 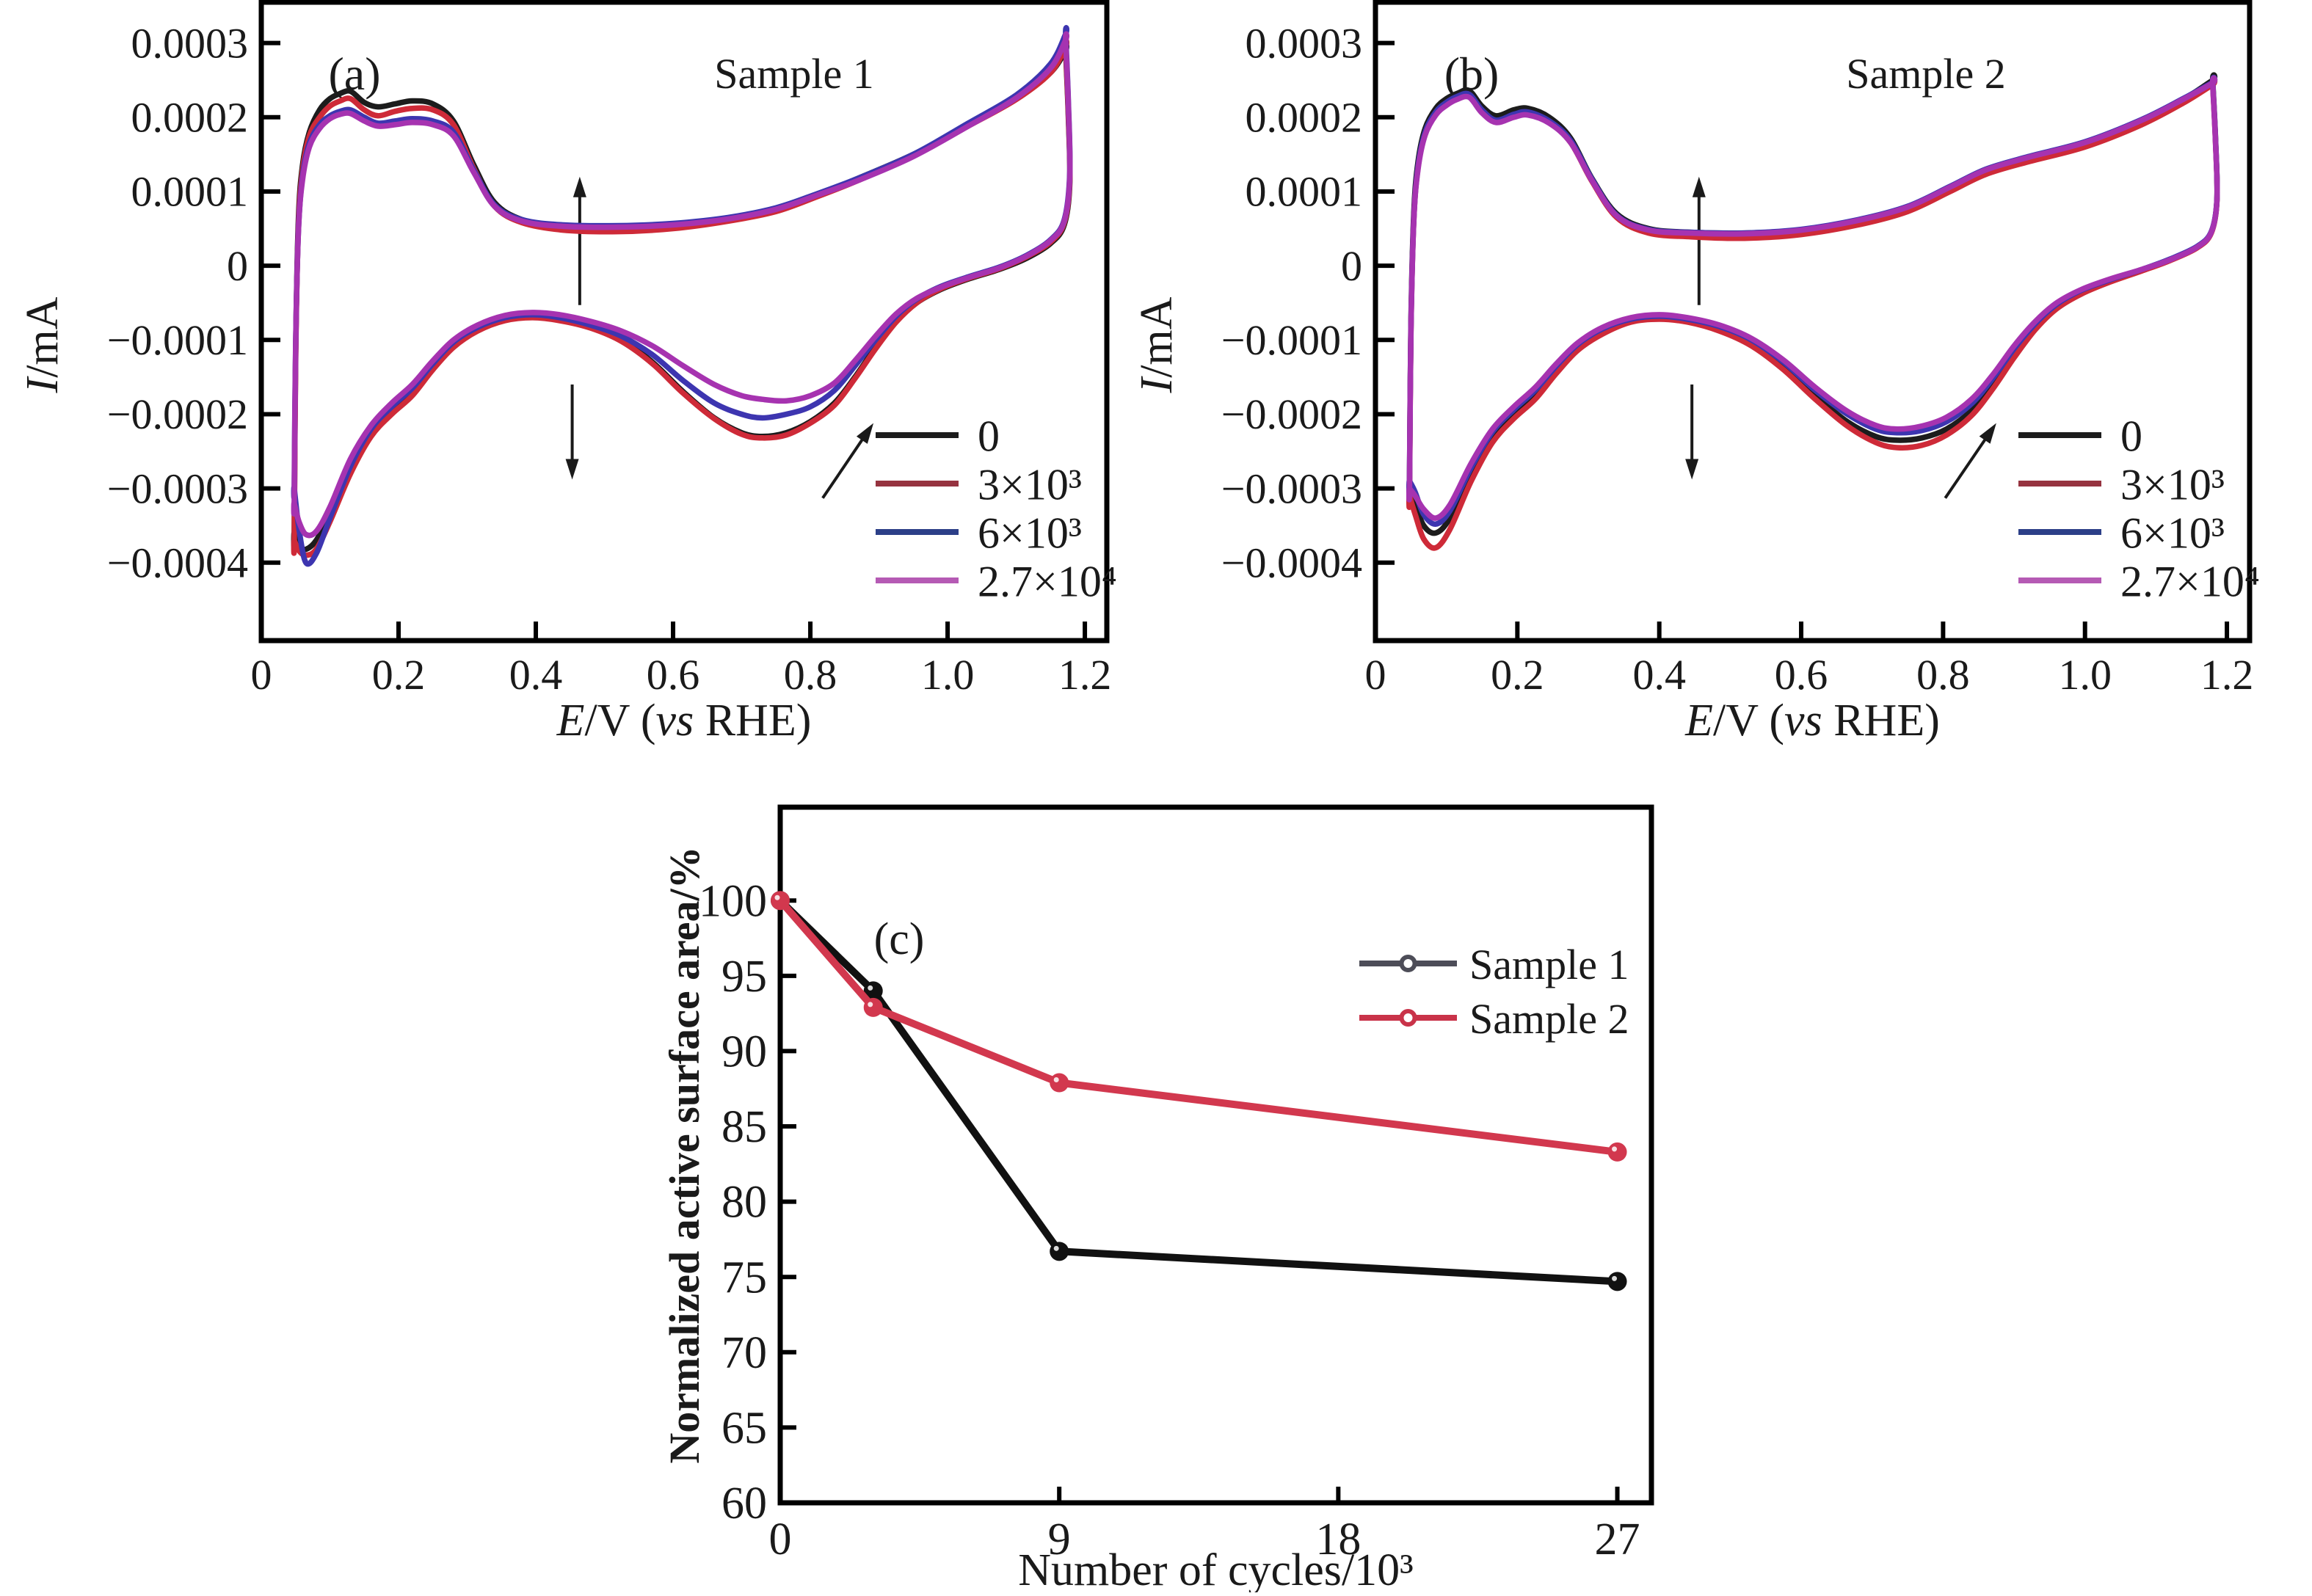 What do you see at coordinates (843, 467) in the screenshot?
I see `scan-direction-arrow` at bounding box center [843, 467].